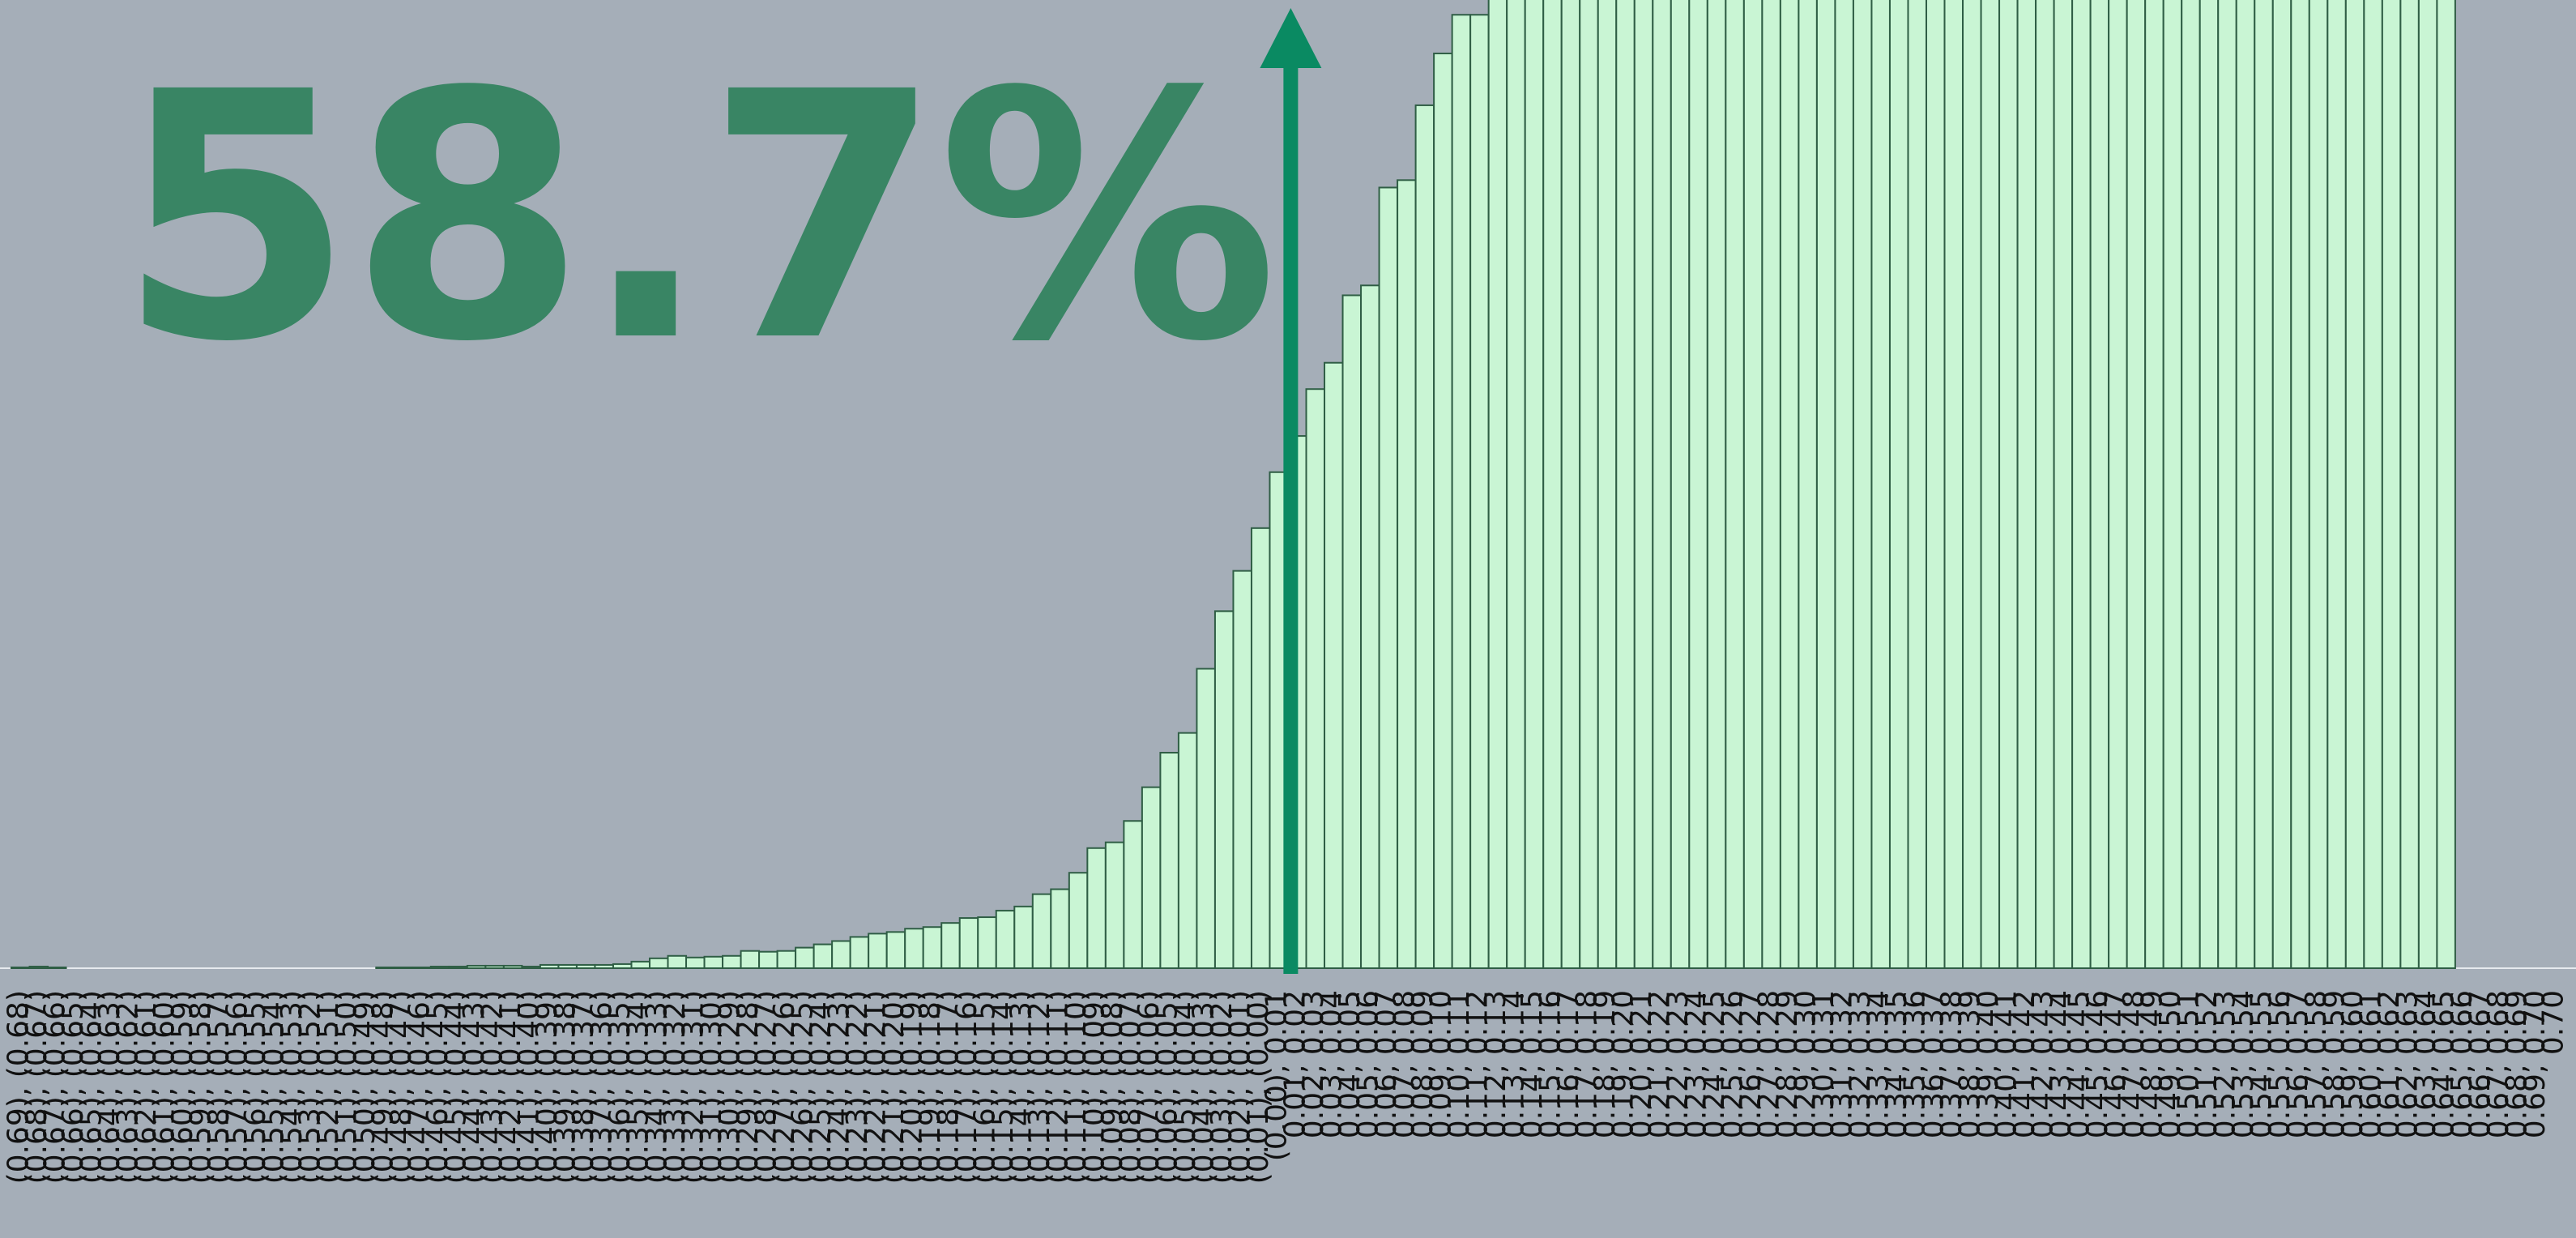  Describe the element at coordinates (1586, 1064) in the screenshot. I see `x-tick-label: 0.17, 0.18` at that location.